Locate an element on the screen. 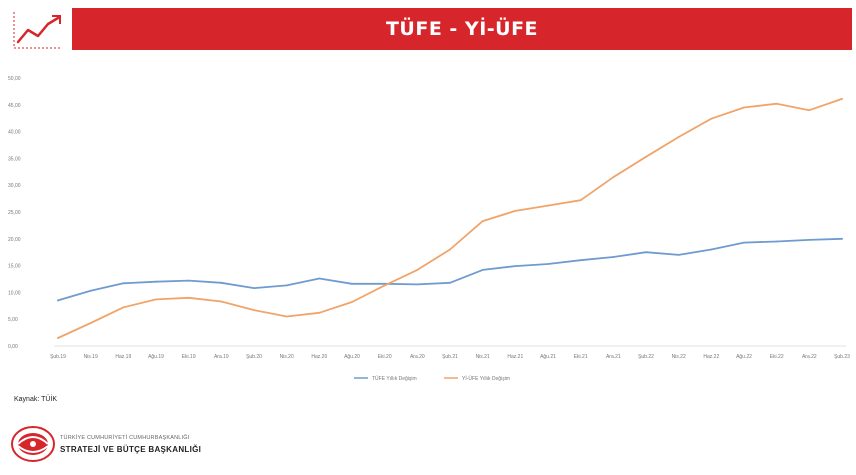  y-tick-label: 35,00 is located at coordinates (14, 159).